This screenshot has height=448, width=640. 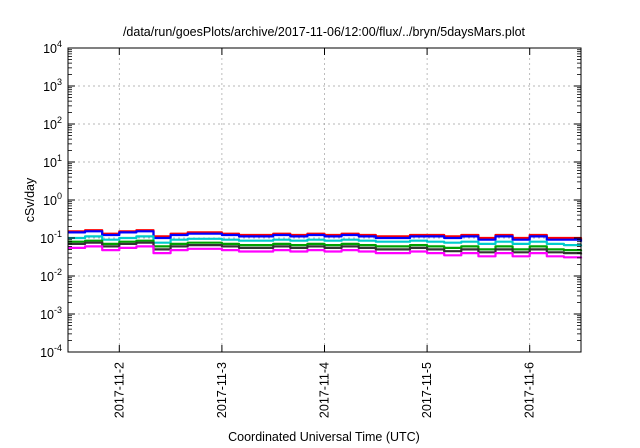 I want to click on y-tick-label: 10⁻¹, so click(x=51, y=237).